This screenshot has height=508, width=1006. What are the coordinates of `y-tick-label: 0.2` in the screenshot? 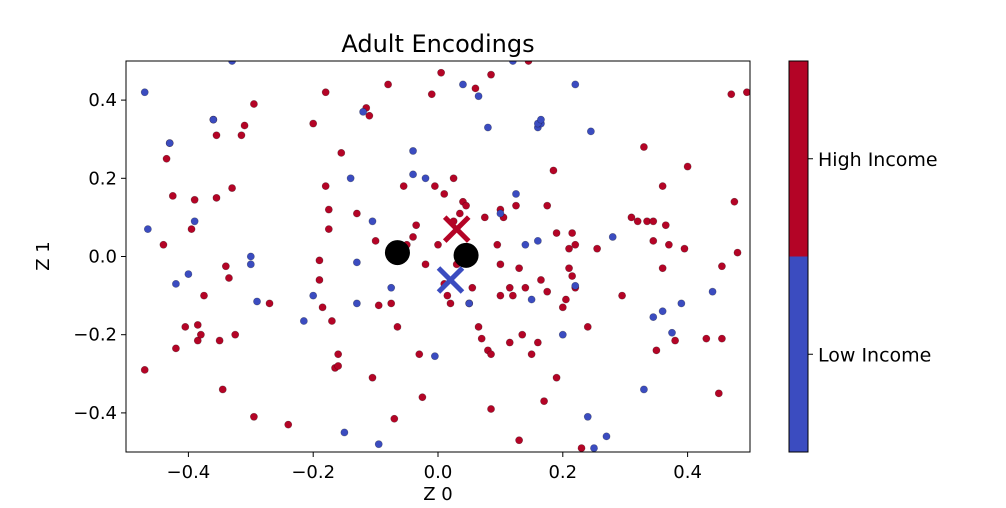 It's located at (102, 178).